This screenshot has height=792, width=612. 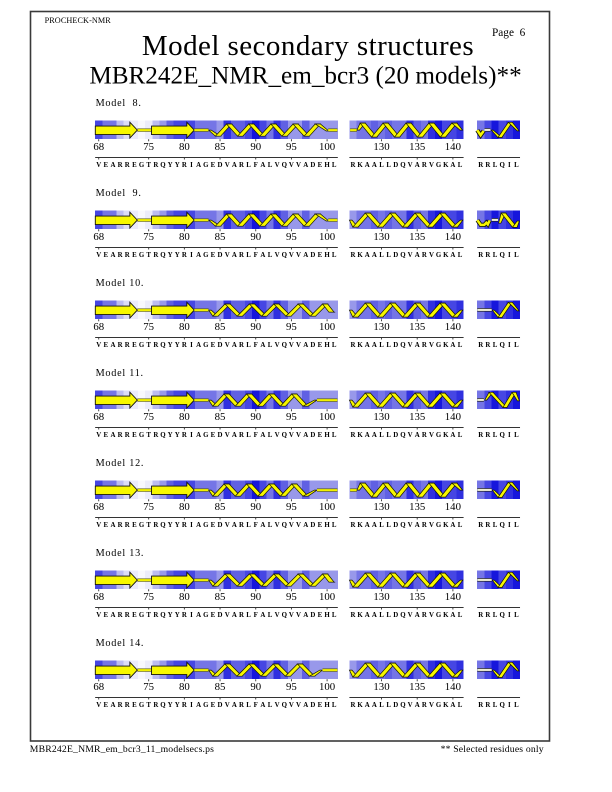 I want to click on svg-text: ** Selected residues only, so click(x=492, y=749).